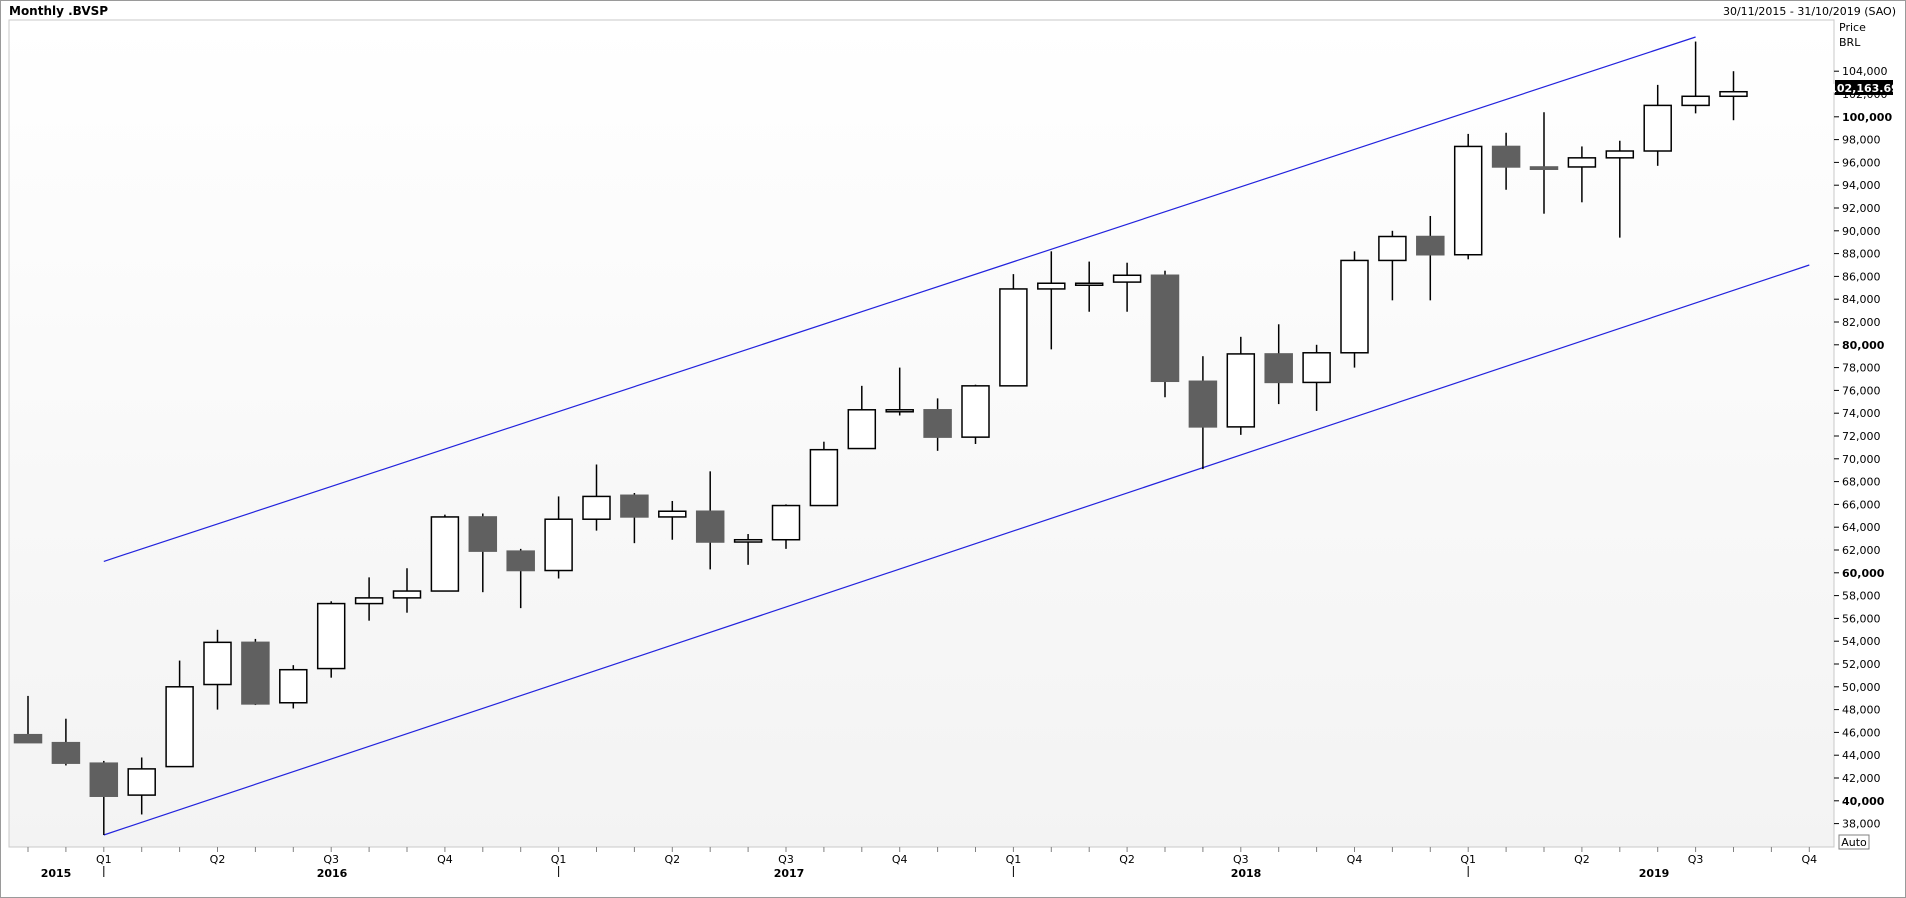  Describe the element at coordinates (1861, 413) in the screenshot. I see `y-tick-label: 74,000` at that location.